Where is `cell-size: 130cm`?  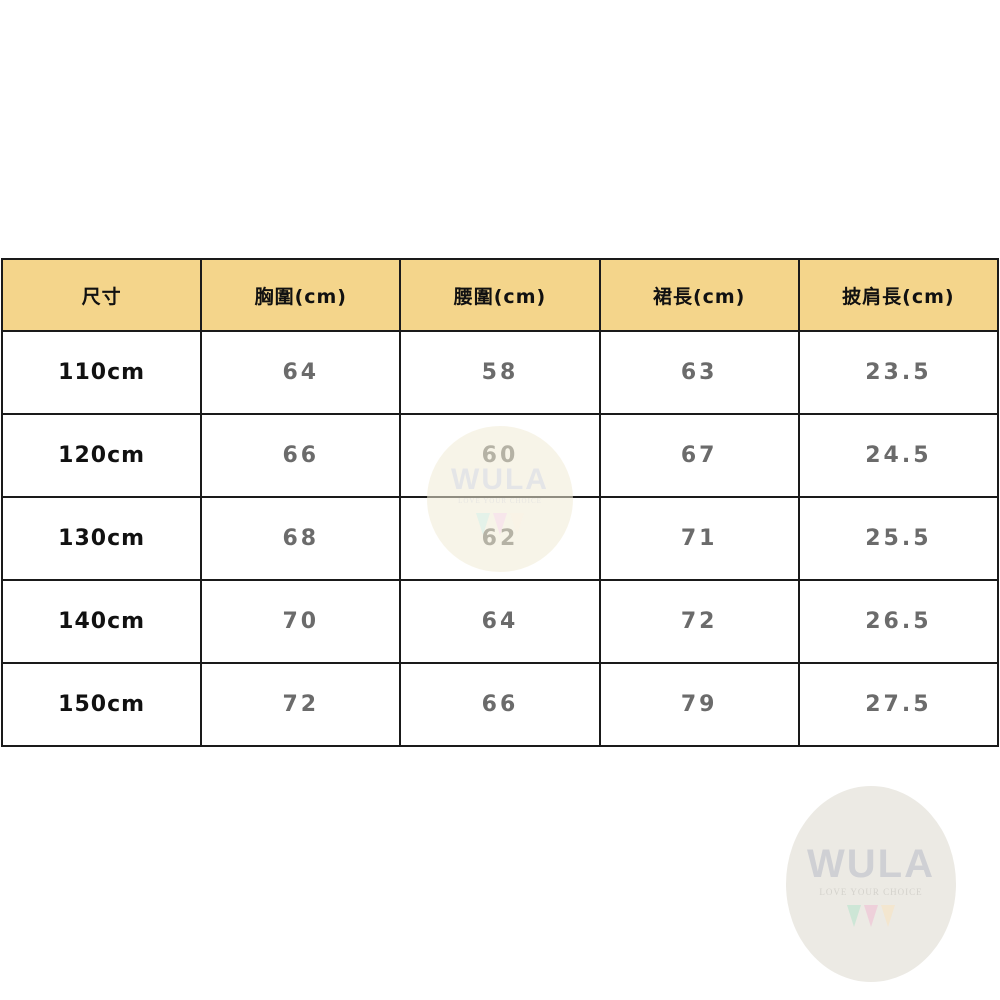 cell-size: 130cm is located at coordinates (101, 538).